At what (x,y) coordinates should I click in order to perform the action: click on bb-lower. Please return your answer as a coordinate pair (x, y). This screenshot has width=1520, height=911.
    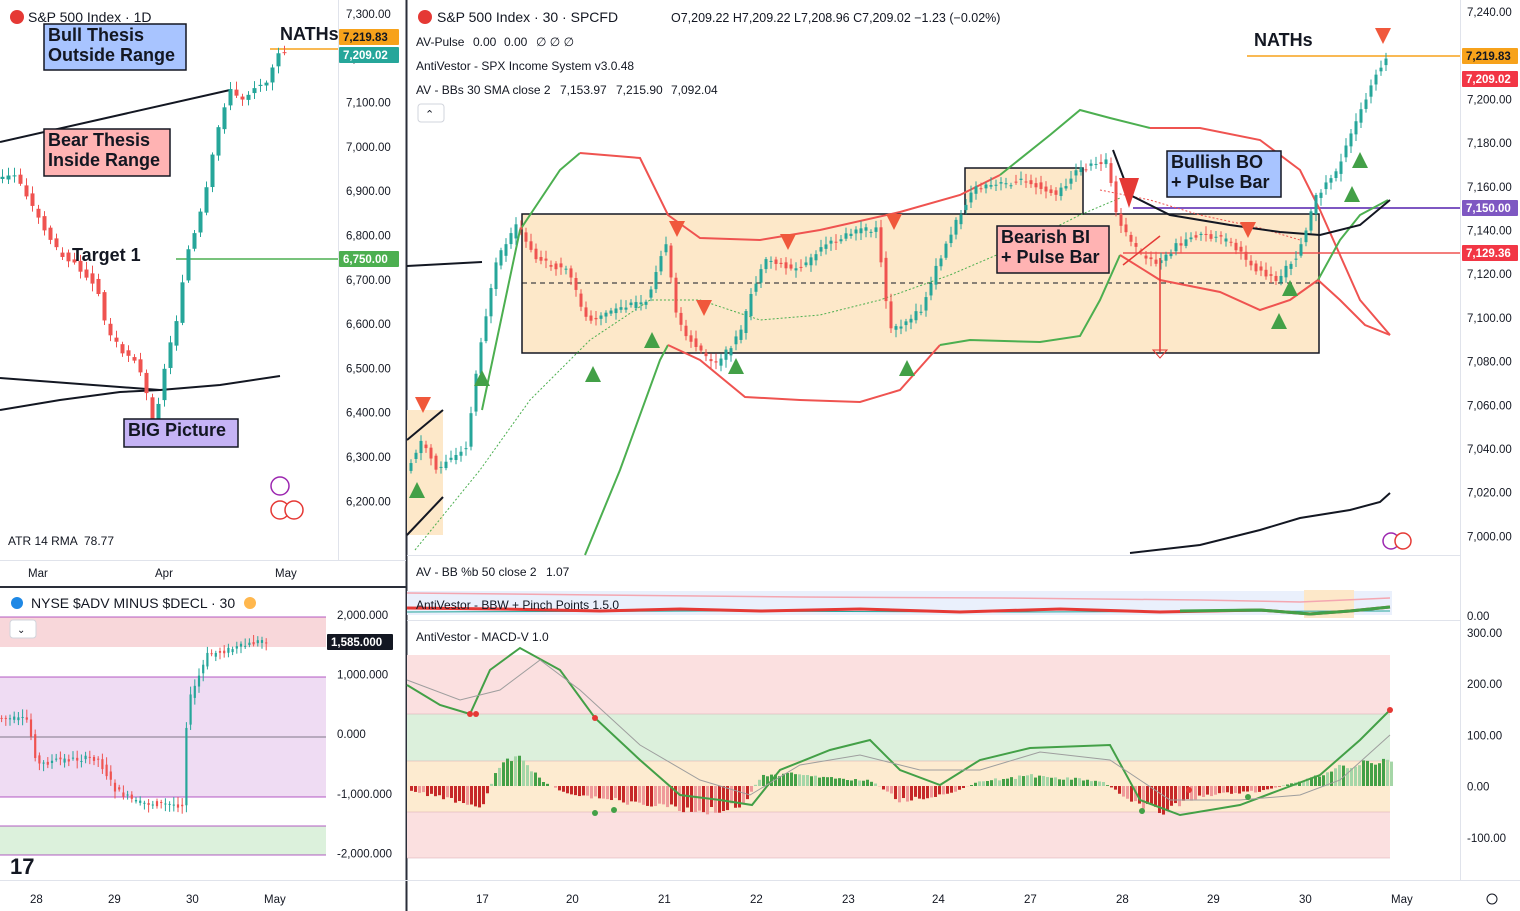
    Looking at the image, I should click on (1219, 283).